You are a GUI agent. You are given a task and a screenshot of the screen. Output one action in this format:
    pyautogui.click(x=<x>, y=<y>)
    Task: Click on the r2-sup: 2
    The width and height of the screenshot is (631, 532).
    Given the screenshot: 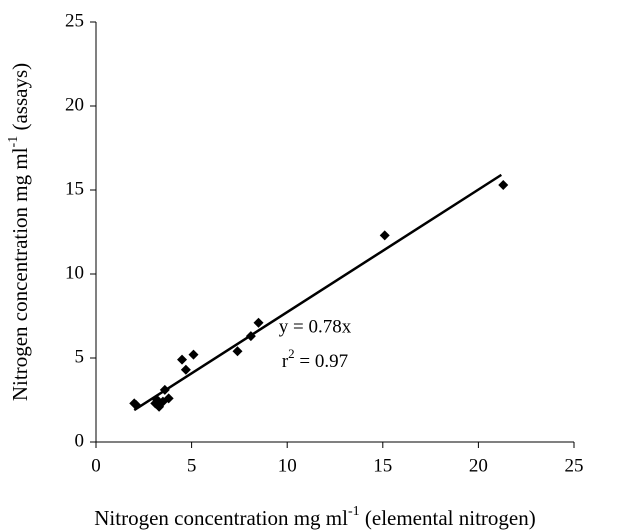 What is the action you would take?
    pyautogui.click(x=291, y=353)
    